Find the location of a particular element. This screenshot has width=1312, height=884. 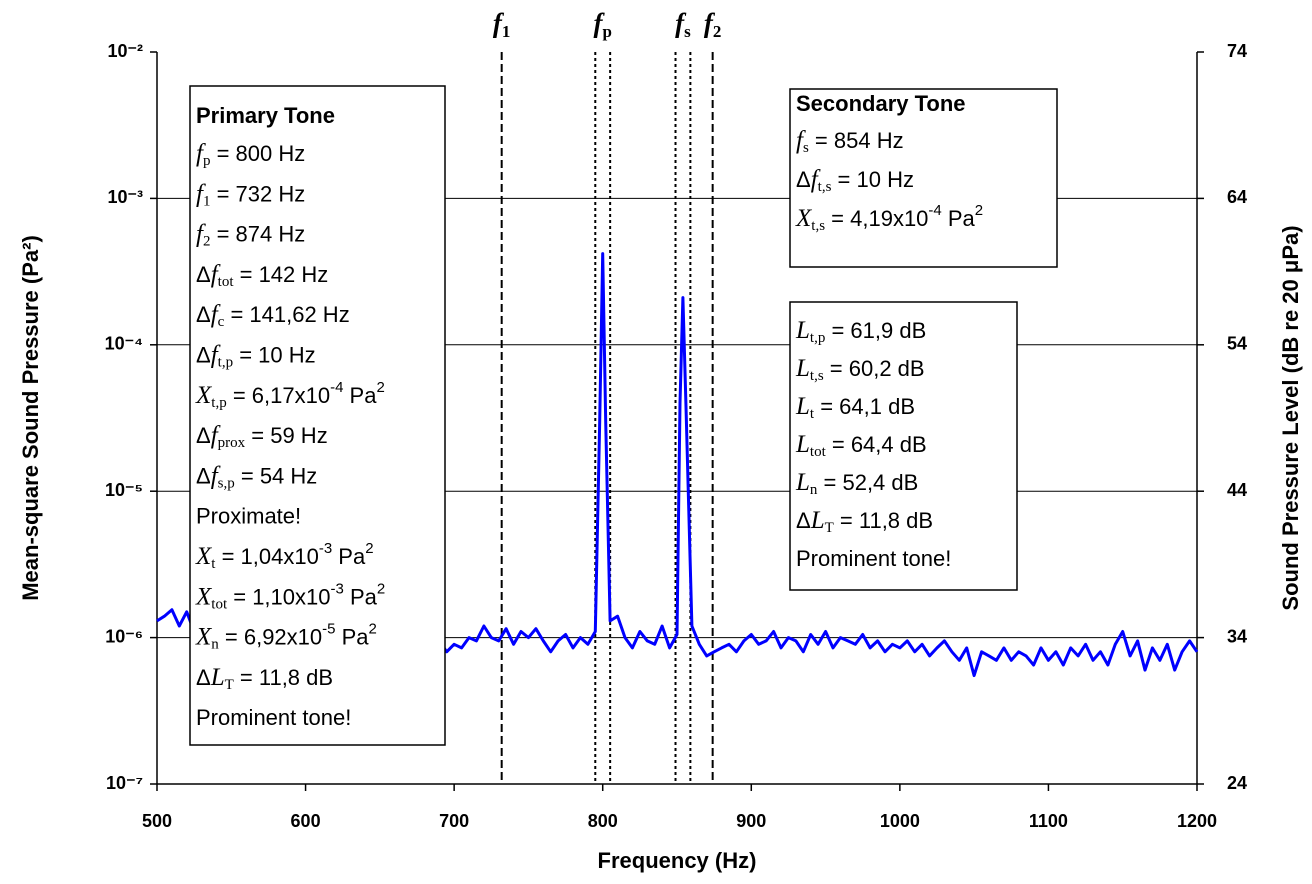

y2-tick-label: 34 is located at coordinates (1237, 636).